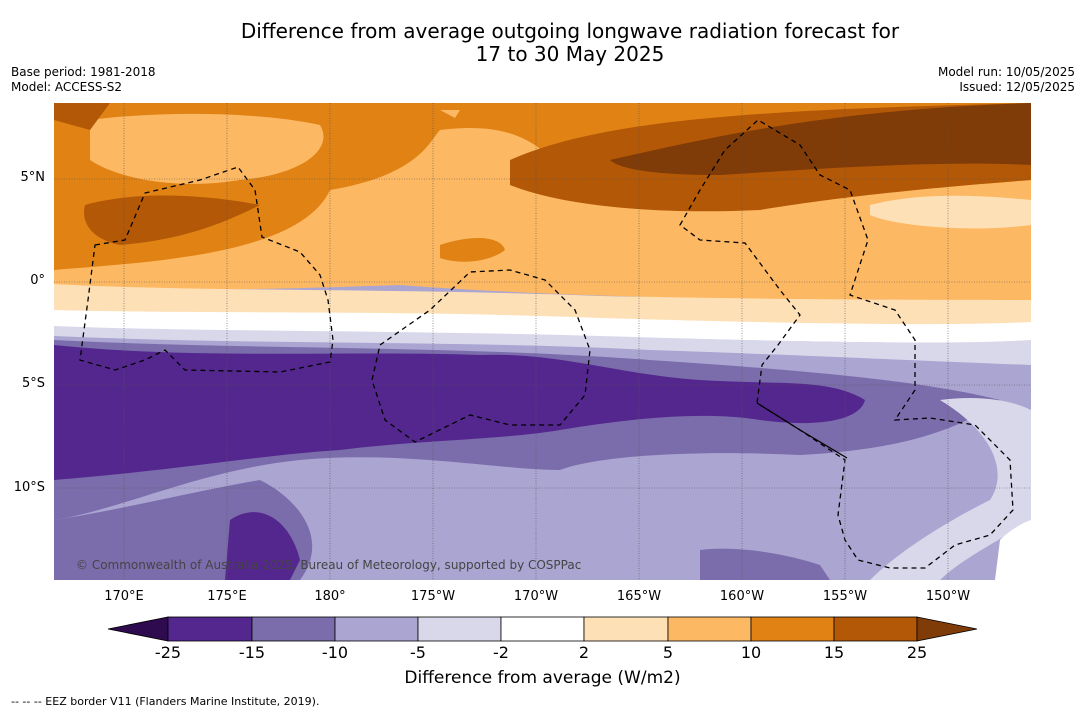  What do you see at coordinates (751, 652) in the screenshot?
I see `colorbar-label: 10` at bounding box center [751, 652].